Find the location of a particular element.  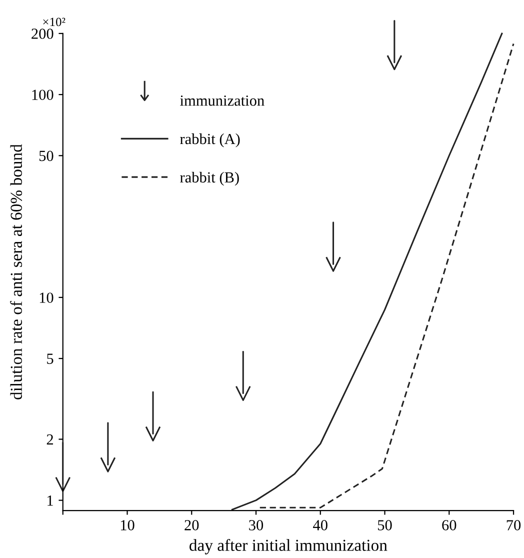

x-tick-label: 30 is located at coordinates (256, 525).